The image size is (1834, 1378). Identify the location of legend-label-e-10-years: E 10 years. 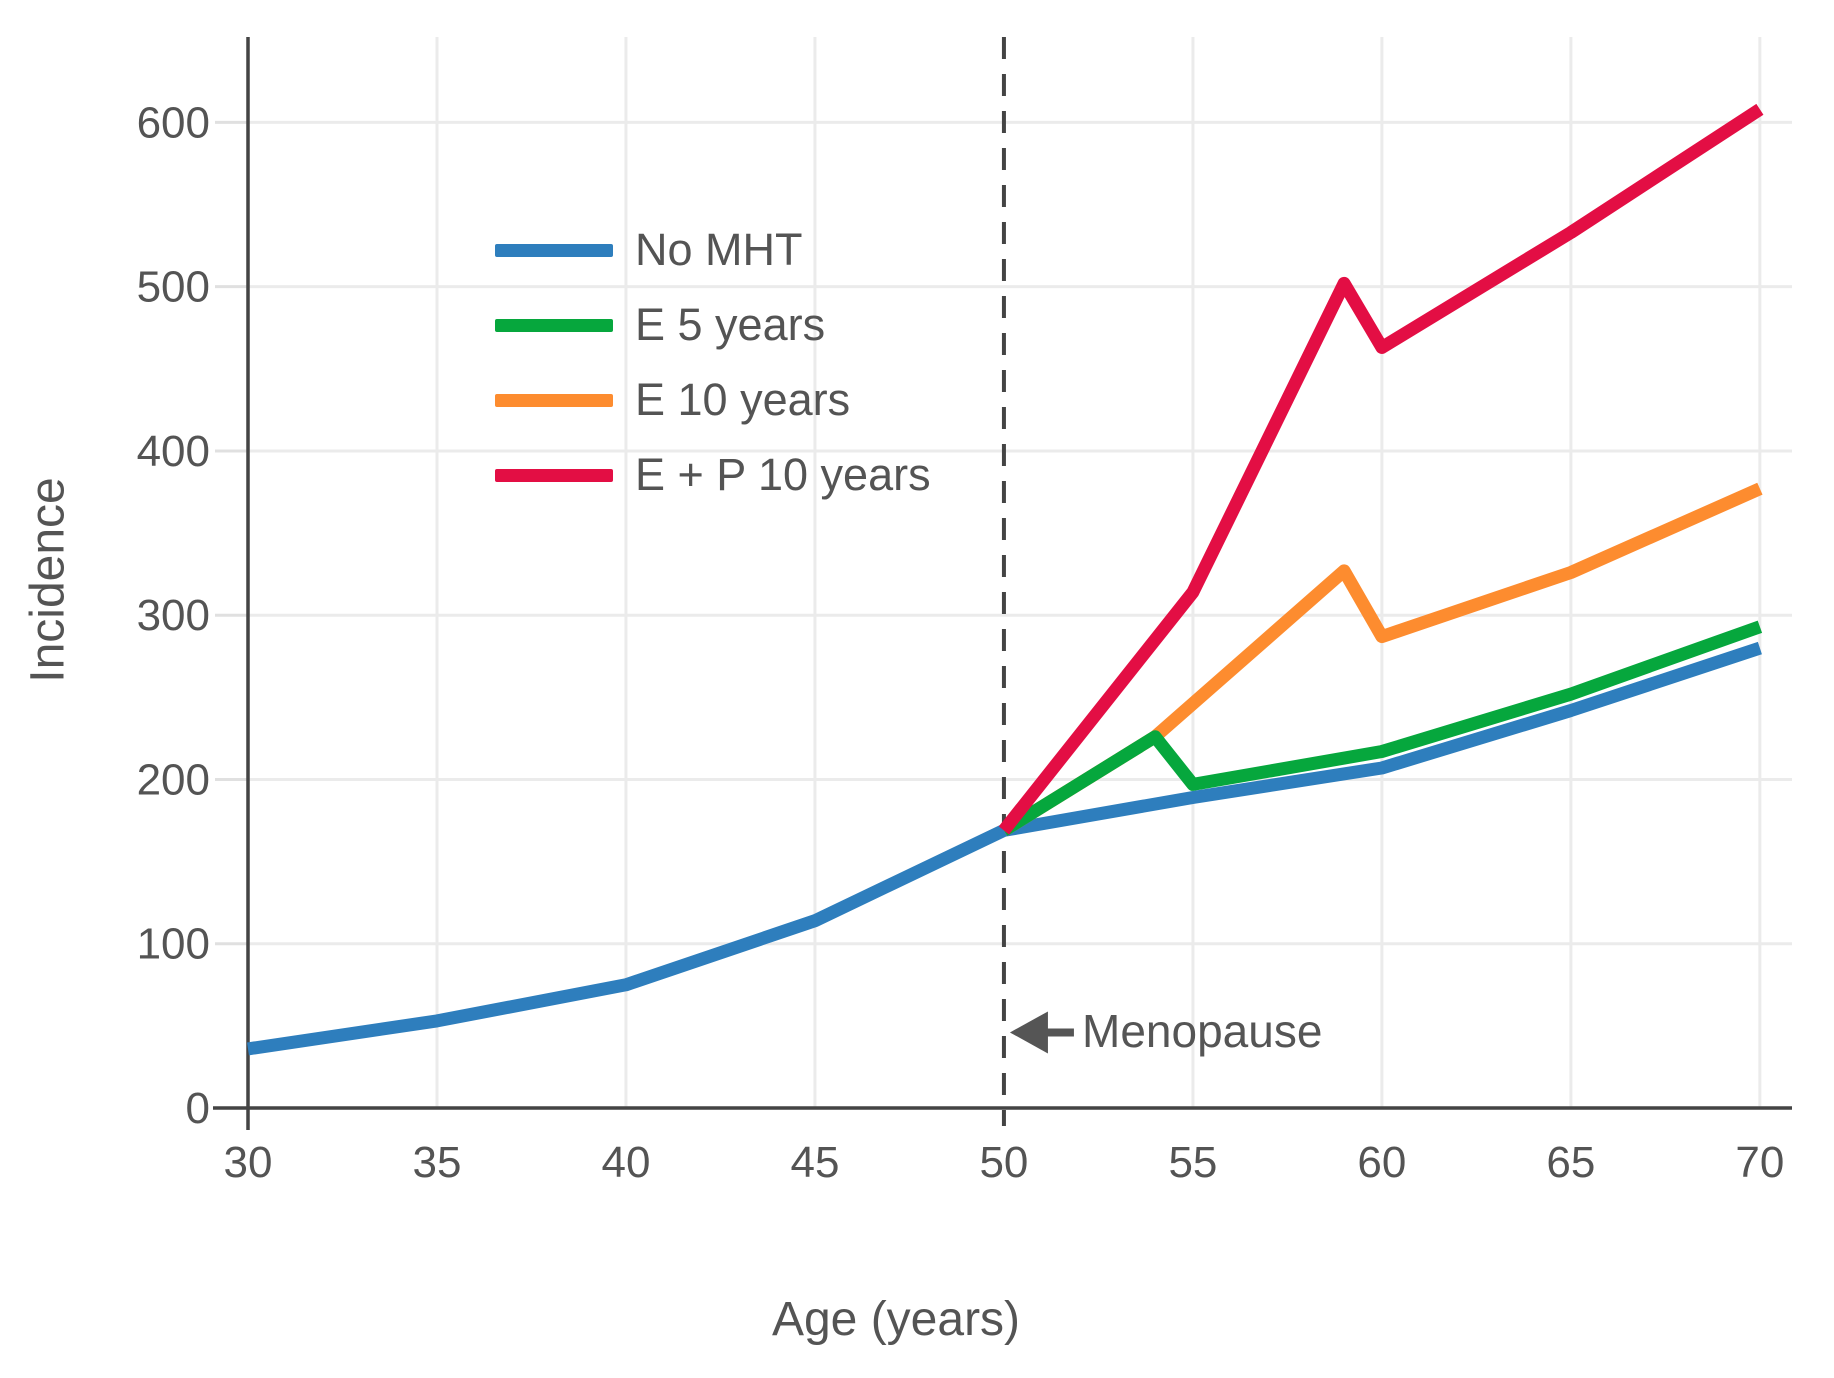
(743, 399).